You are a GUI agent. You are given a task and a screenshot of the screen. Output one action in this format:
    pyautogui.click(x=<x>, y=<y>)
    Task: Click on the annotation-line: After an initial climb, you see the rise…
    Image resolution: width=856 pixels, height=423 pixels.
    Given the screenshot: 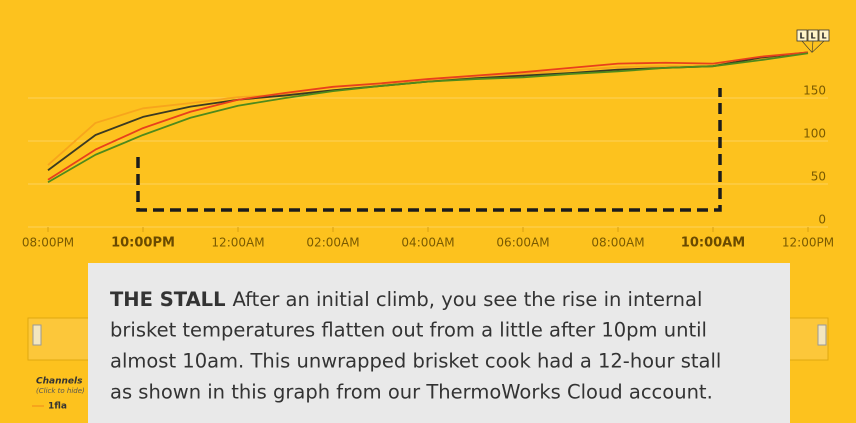 What is the action you would take?
    pyautogui.click(x=468, y=299)
    